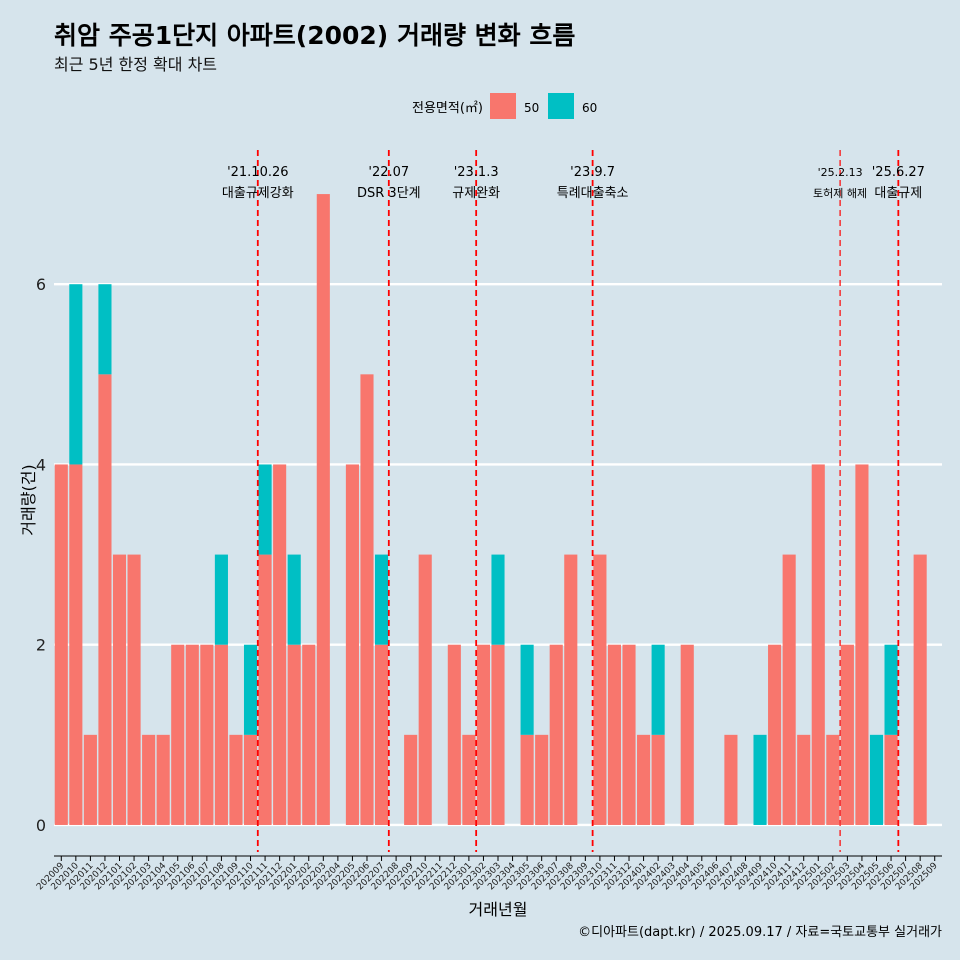 This screenshot has width=960, height=960. What do you see at coordinates (388, 172) in the screenshot?
I see `event-date: '22.07` at bounding box center [388, 172].